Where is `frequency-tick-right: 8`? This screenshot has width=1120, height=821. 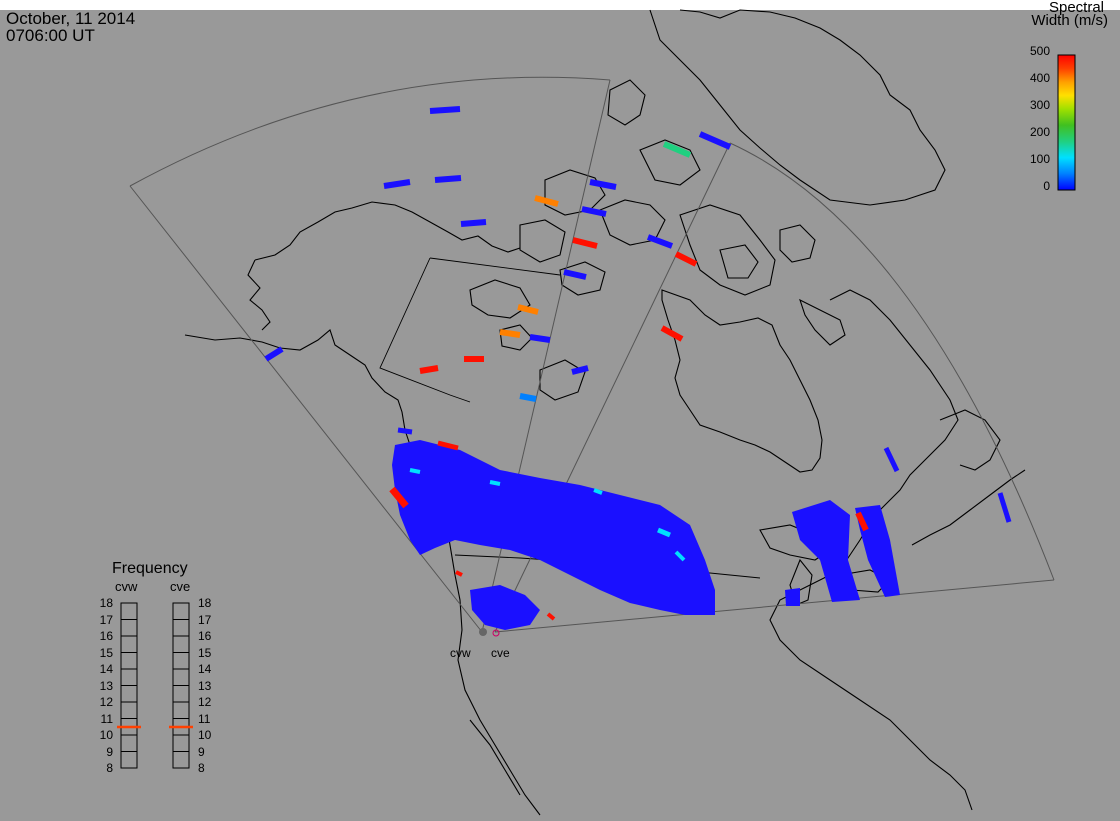 frequency-tick-right: 8 is located at coordinates (201, 768).